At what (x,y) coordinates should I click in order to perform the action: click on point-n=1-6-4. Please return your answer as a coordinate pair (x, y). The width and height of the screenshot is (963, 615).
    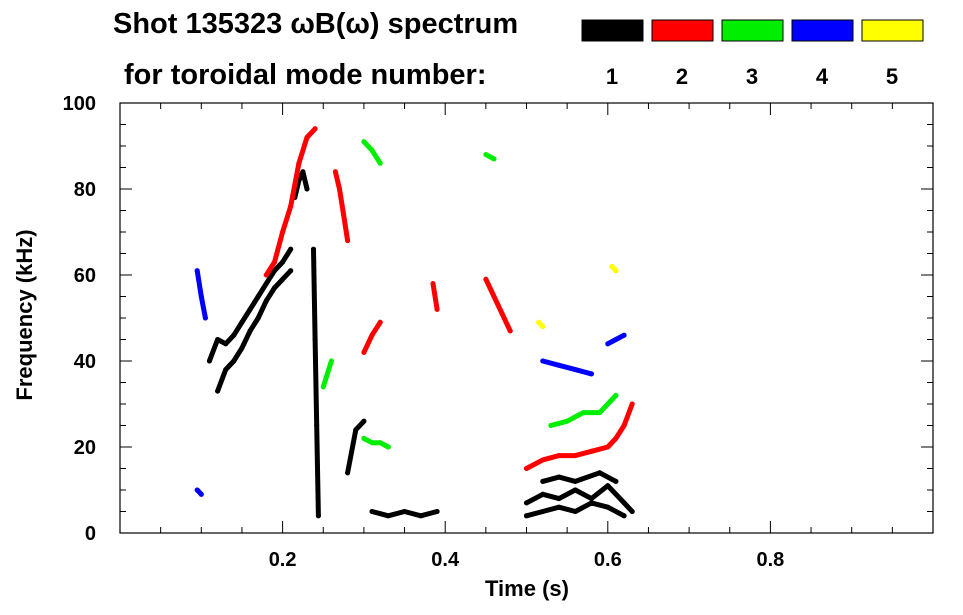
    Looking at the image, I should click on (591, 499).